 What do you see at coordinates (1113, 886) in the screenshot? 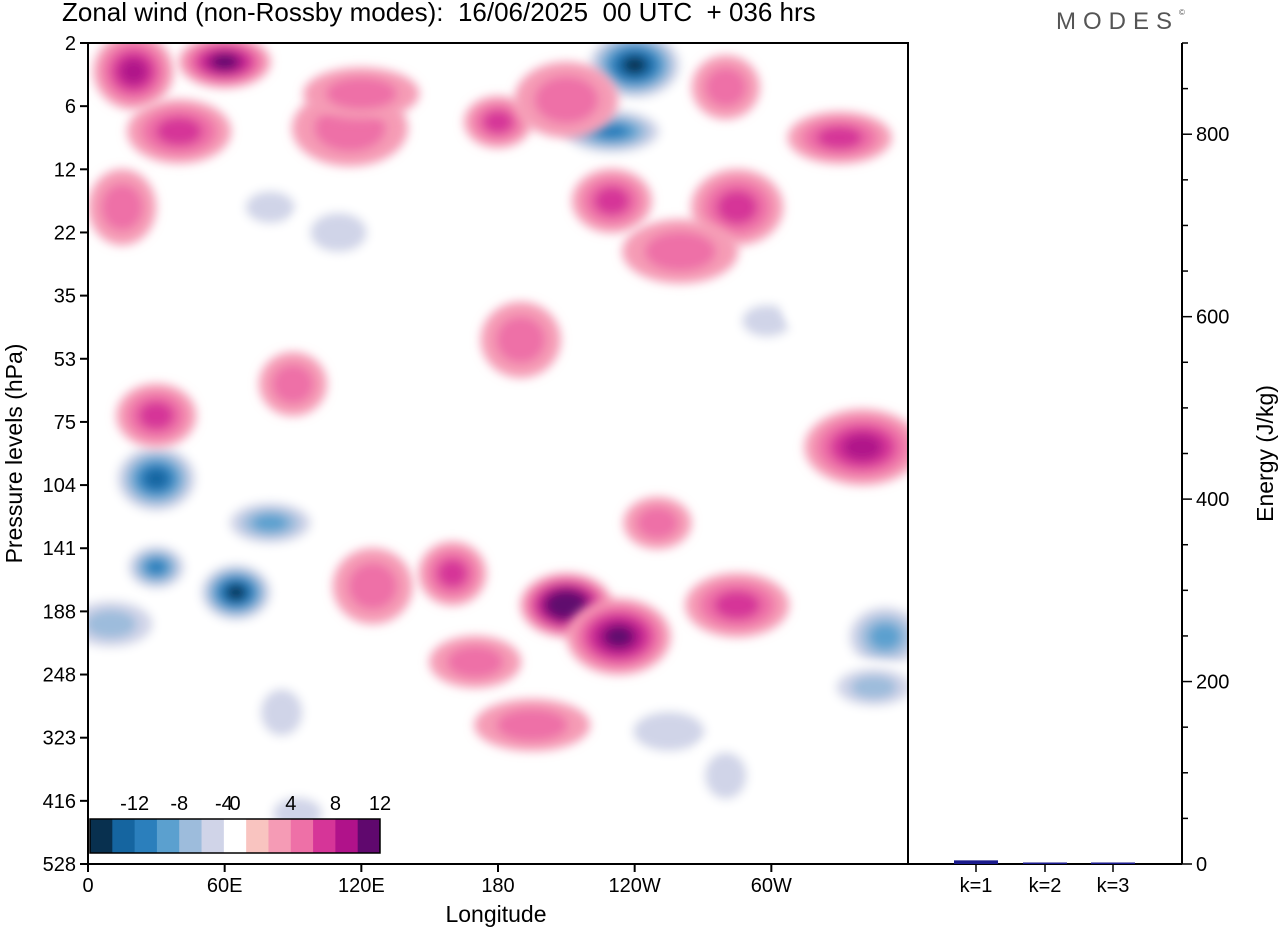
I see `bar-category-label: k=3` at bounding box center [1113, 886].